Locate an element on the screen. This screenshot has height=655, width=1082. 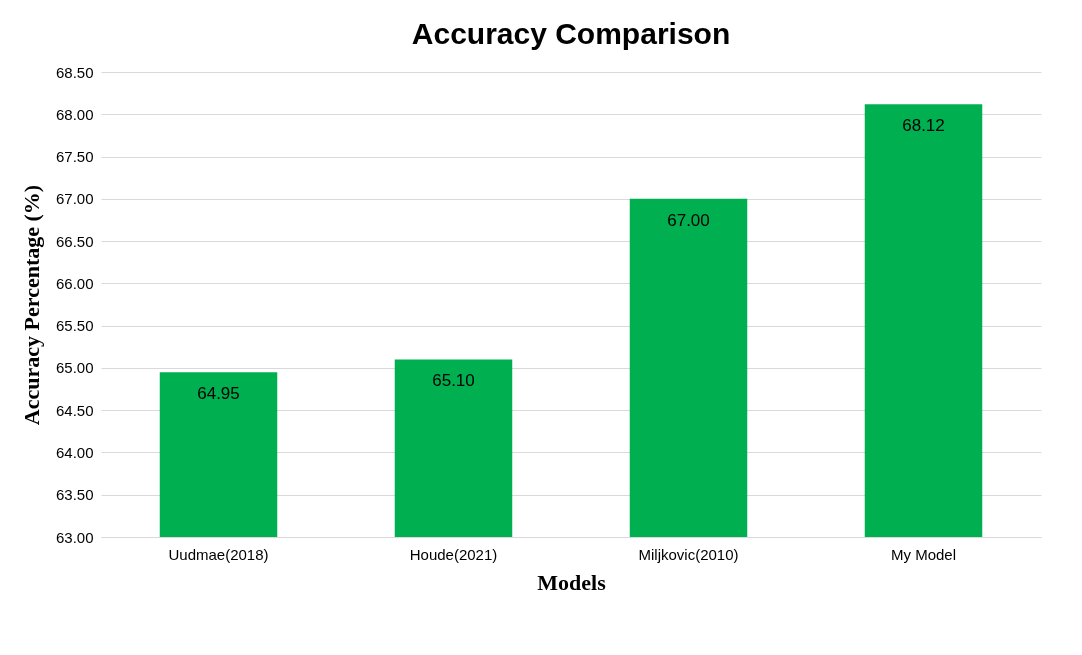
y-tick-label: 63.50 is located at coordinates (74, 495).